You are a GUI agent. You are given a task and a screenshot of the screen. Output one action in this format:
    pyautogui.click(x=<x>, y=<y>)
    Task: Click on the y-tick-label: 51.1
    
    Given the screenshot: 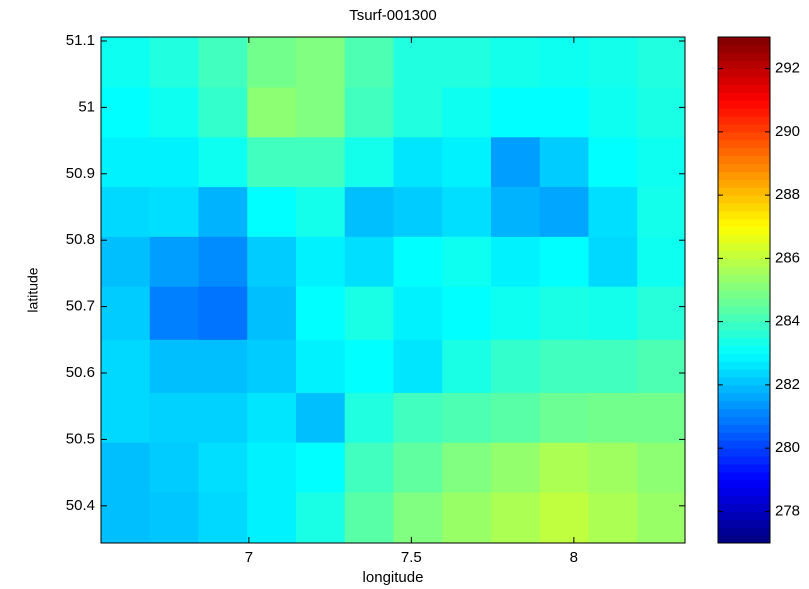 What is the action you would take?
    pyautogui.click(x=80, y=40)
    